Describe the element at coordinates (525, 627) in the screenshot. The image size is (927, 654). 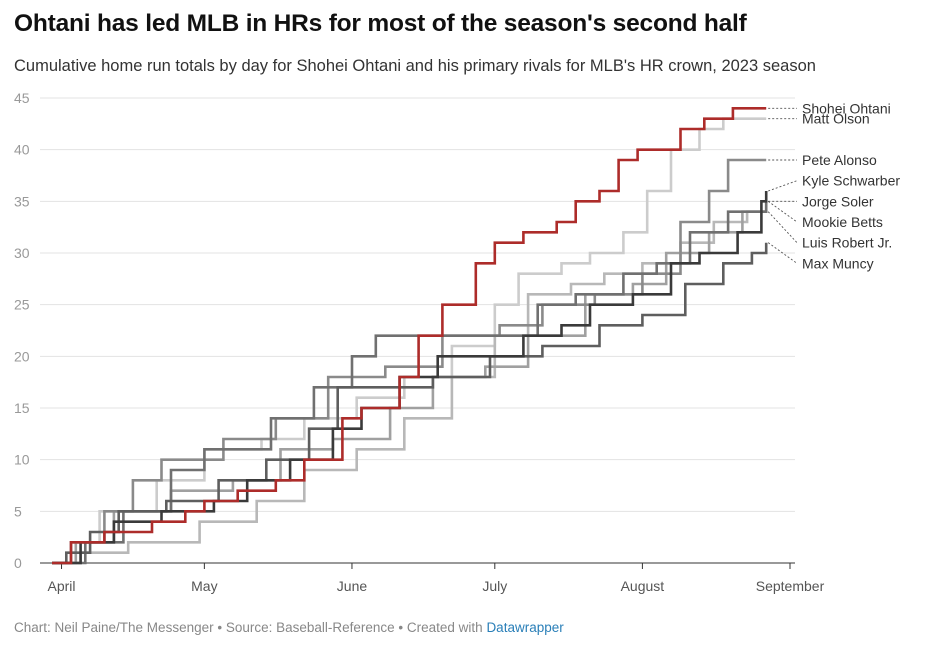
I see `datawrapper-link: Datawrapper` at that location.